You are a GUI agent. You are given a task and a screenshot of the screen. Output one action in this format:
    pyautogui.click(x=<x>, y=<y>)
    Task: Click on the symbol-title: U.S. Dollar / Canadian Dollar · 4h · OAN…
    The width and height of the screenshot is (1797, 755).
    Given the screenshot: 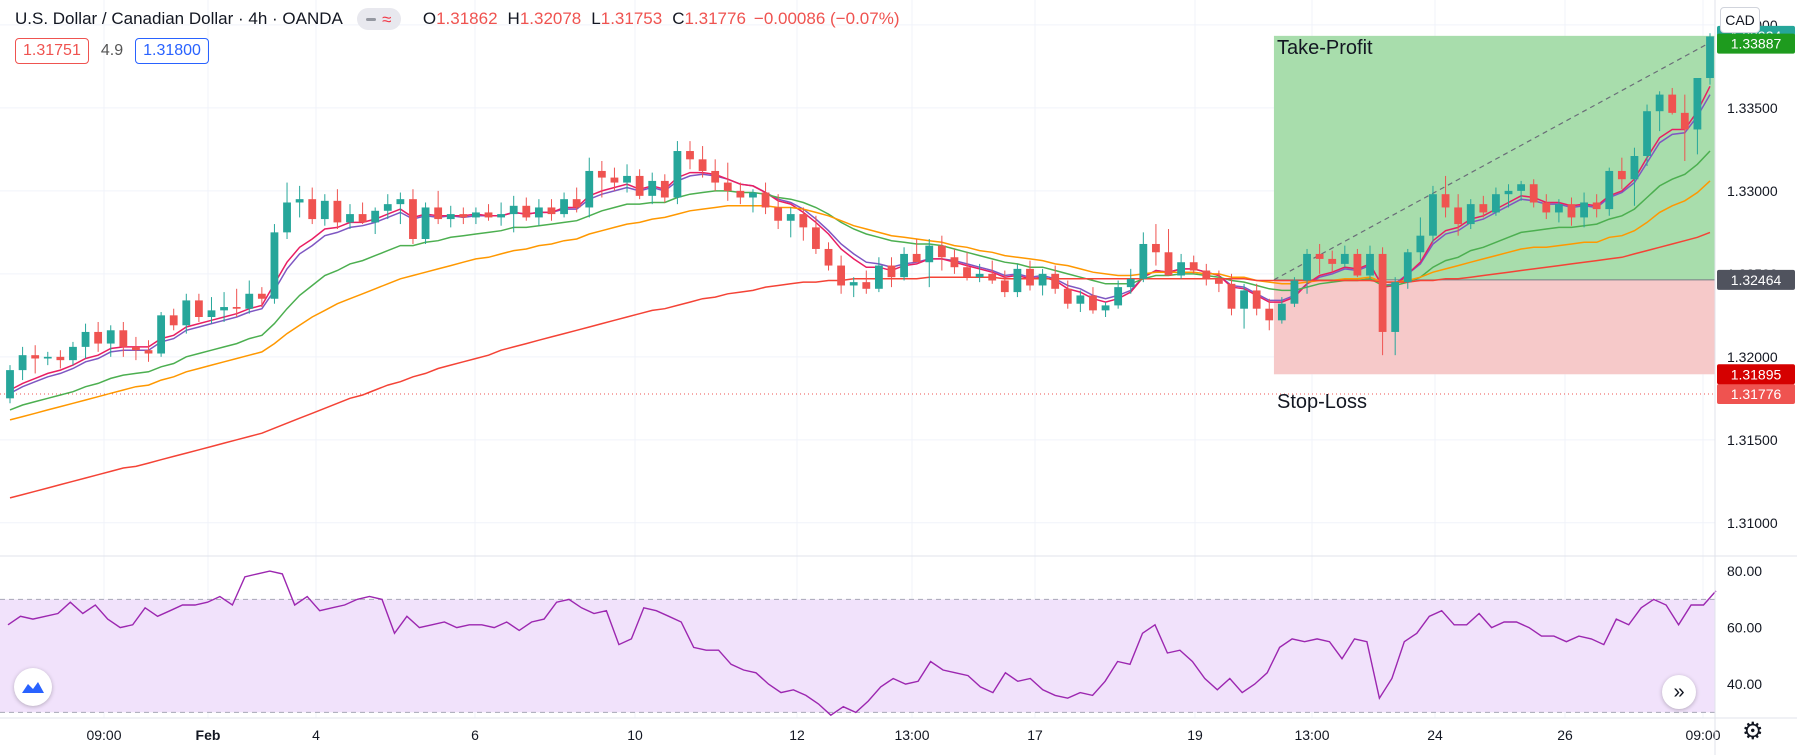 What is the action you would take?
    pyautogui.click(x=179, y=18)
    